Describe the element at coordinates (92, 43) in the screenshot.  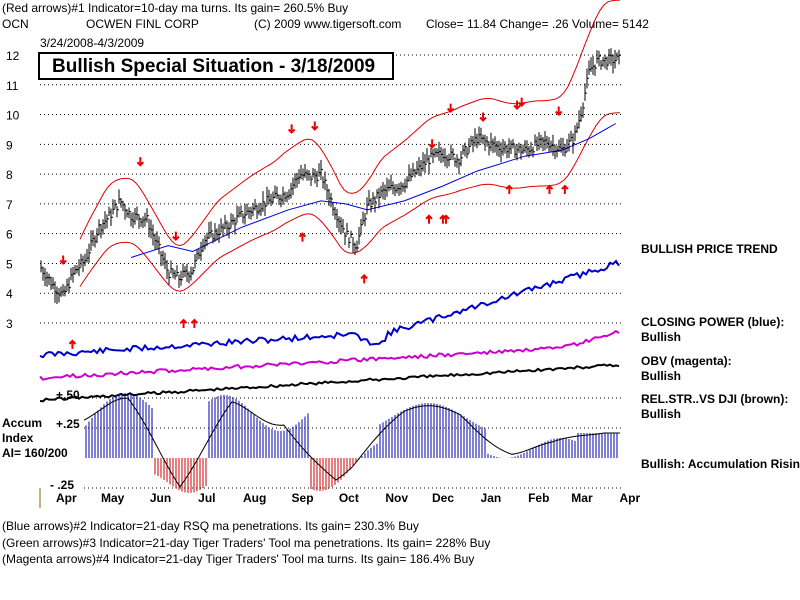
I see `date-range: 3/24/2008-4/3/2009` at that location.